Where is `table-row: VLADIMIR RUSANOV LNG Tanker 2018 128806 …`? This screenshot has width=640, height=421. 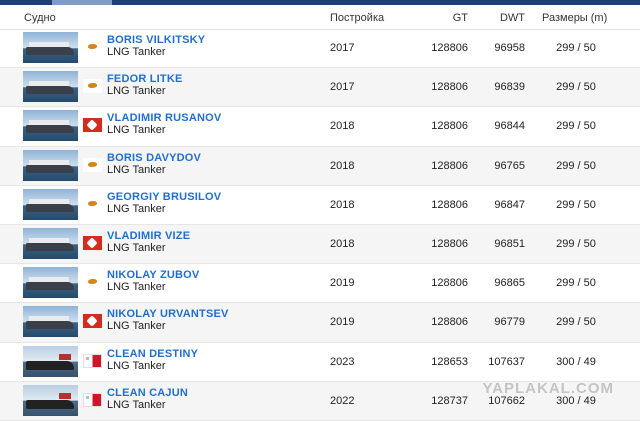
table-row: VLADIMIR RUSANOV LNG Tanker 2018 128806 … is located at coordinates (320, 127).